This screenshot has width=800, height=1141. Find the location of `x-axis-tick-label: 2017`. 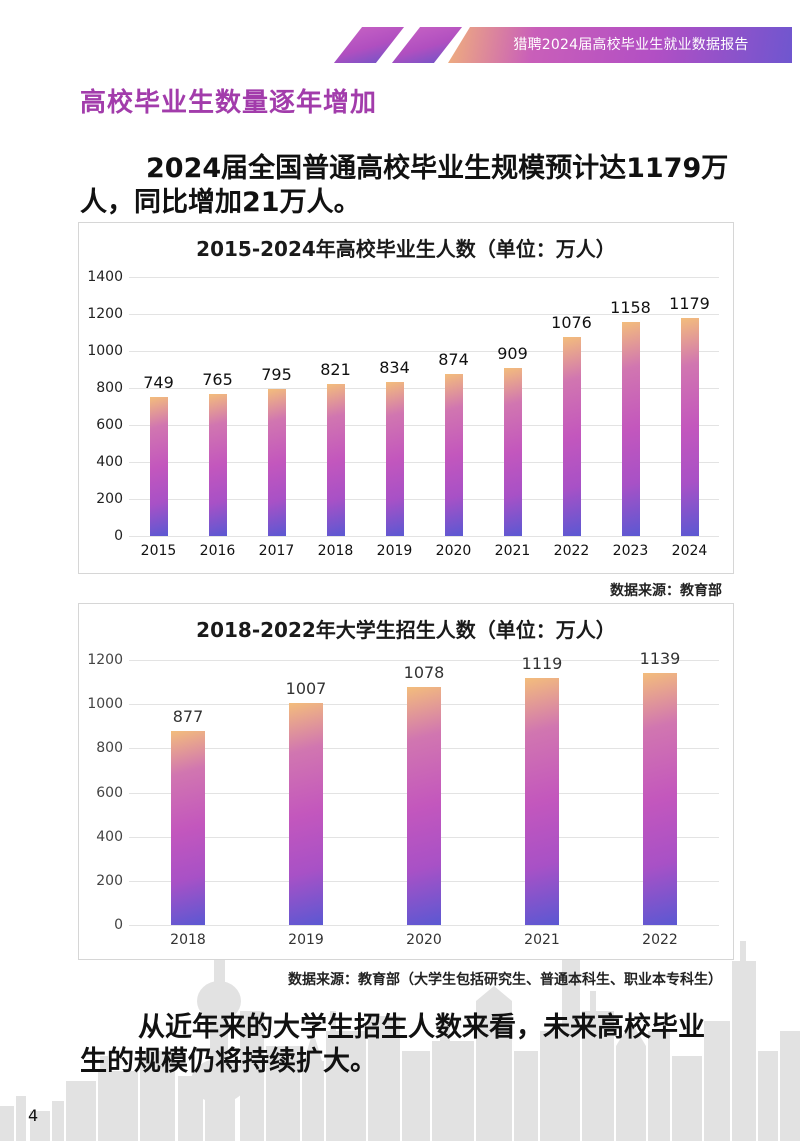

x-axis-tick-label: 2017 is located at coordinates (276, 551).